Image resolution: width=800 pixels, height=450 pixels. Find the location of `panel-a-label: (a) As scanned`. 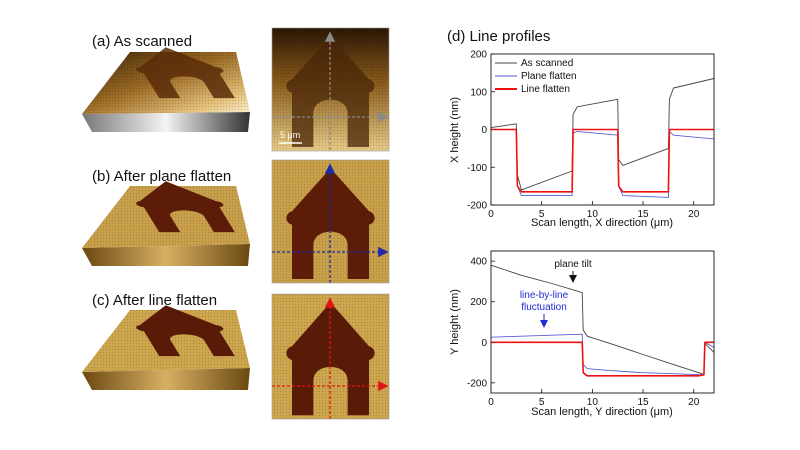

panel-a-label: (a) As scanned is located at coordinates (142, 41).